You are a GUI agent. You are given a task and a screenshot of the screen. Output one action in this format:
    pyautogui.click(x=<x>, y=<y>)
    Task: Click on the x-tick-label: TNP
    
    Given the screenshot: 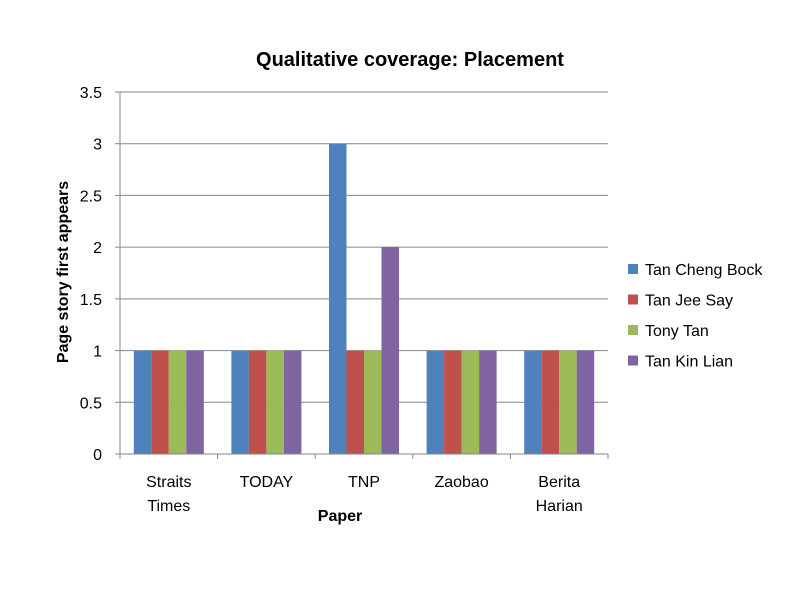 What is the action you would take?
    pyautogui.click(x=364, y=482)
    